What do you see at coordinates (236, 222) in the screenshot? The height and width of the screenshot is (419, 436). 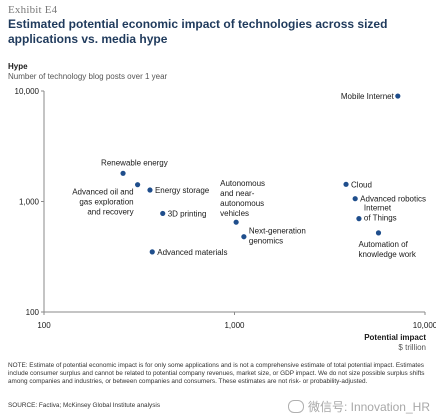 I see `point-autonomous-and-near-autonomous-vehicles` at bounding box center [236, 222].